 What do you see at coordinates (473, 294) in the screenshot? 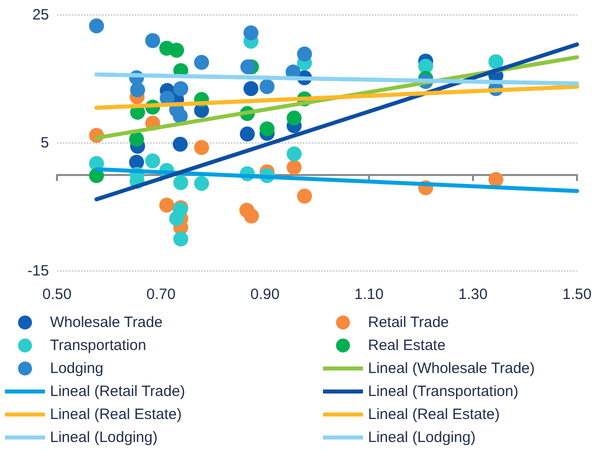
I see `x-tick-label: 1.30` at bounding box center [473, 294].